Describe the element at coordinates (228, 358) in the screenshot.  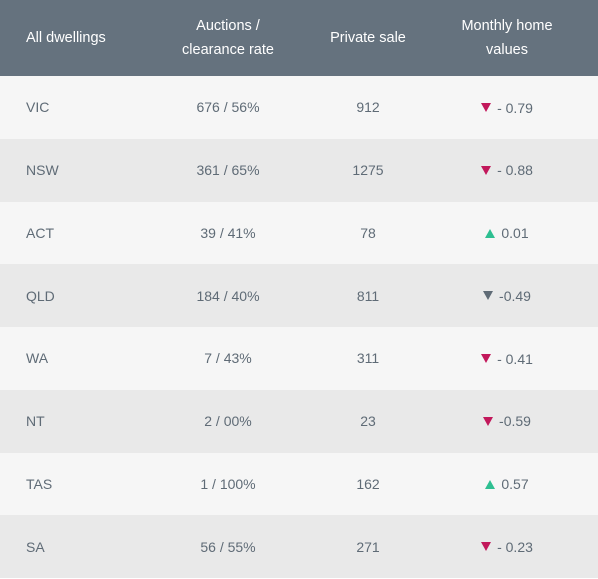
I see `auctions-cell: 7 / 43%` at that location.